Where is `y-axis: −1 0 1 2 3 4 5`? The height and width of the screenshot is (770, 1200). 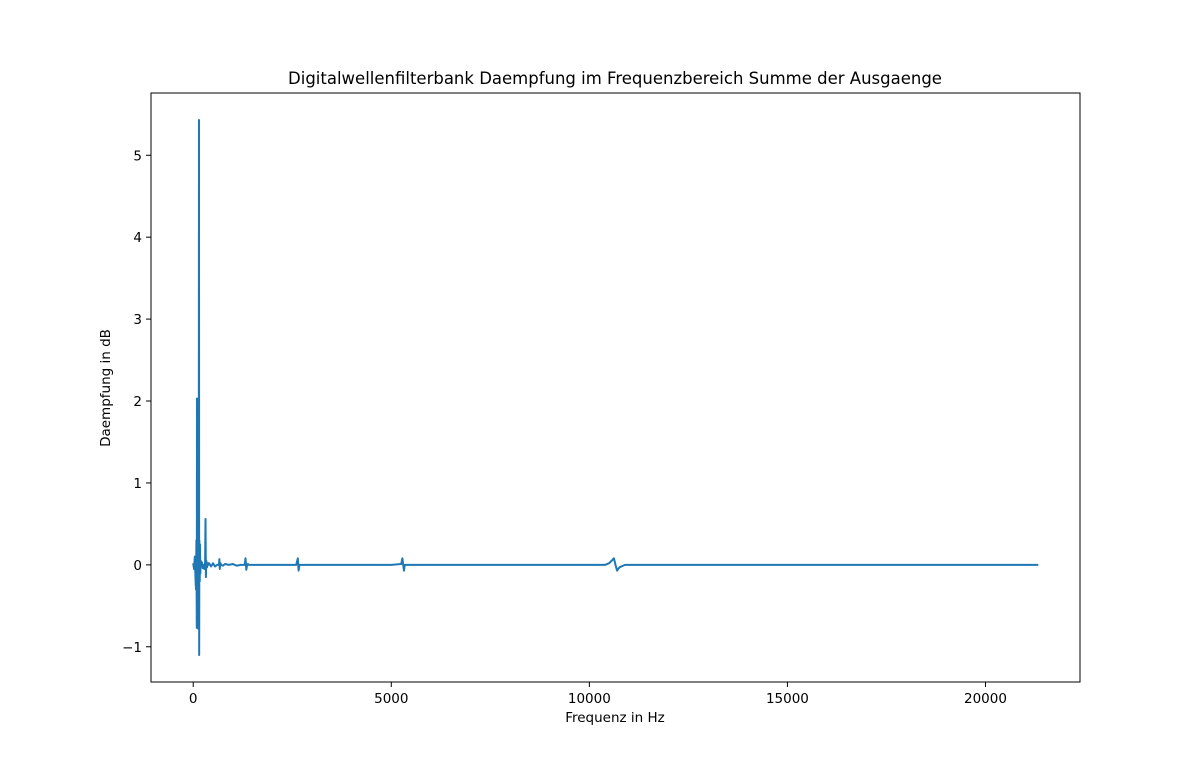
y-axis: −1 0 1 2 3 4 5 is located at coordinates (136, 402).